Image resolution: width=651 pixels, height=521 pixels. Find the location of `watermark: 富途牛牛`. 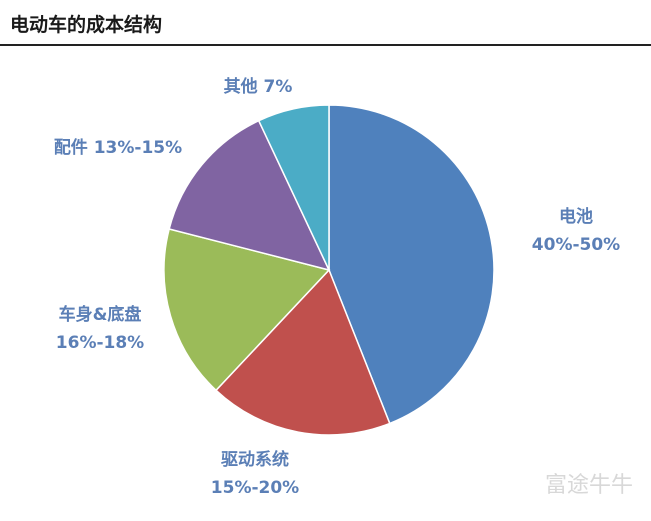

watermark: 富途牛牛 is located at coordinates (588, 485).